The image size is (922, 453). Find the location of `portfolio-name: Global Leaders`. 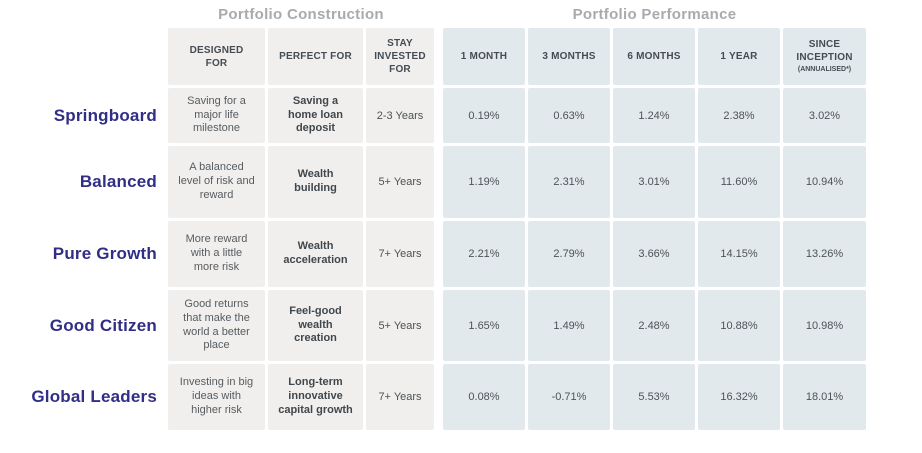

portfolio-name: Global Leaders is located at coordinates (94, 396).